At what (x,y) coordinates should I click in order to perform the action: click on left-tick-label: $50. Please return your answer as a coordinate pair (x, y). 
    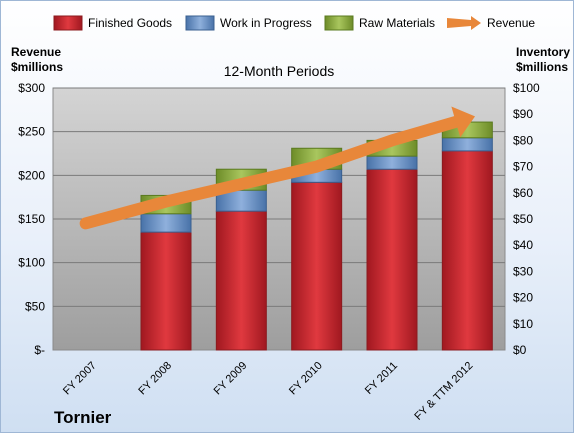
    Looking at the image, I should click on (35, 306).